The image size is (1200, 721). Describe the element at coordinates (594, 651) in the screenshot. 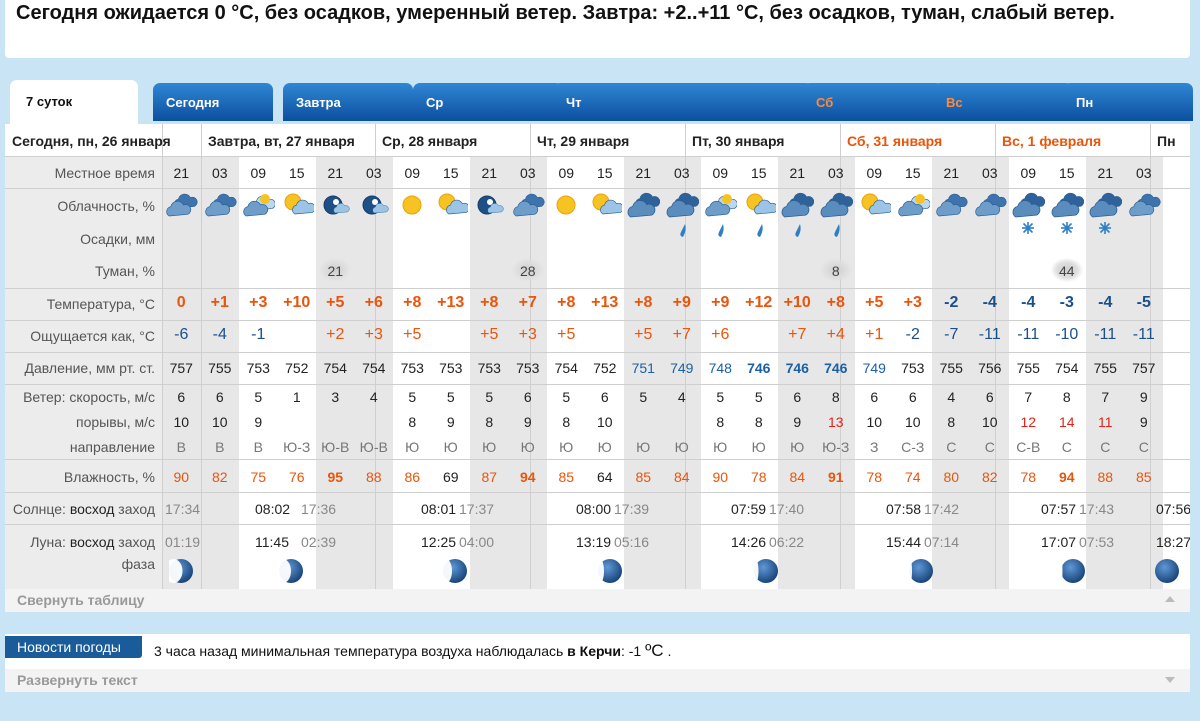

I see `news-place: в Керчи` at that location.